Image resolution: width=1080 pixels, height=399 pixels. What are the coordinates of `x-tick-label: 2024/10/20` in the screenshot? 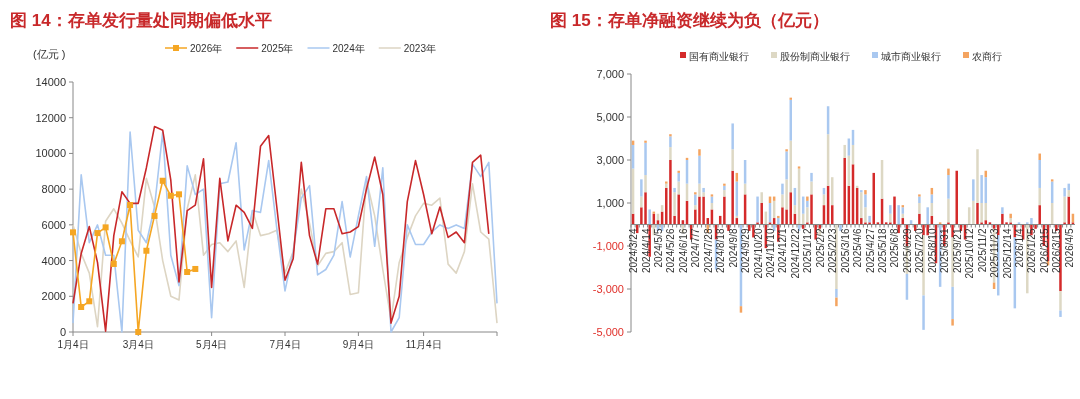 It's located at (758, 253).